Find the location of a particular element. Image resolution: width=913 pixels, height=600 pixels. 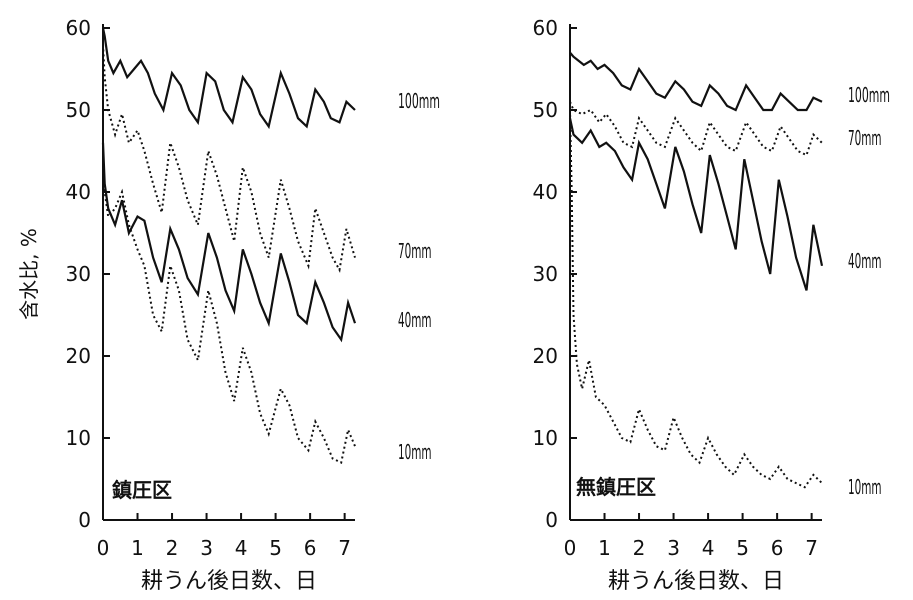

y-axis-label: 含水比, % is located at coordinates (29, 274).